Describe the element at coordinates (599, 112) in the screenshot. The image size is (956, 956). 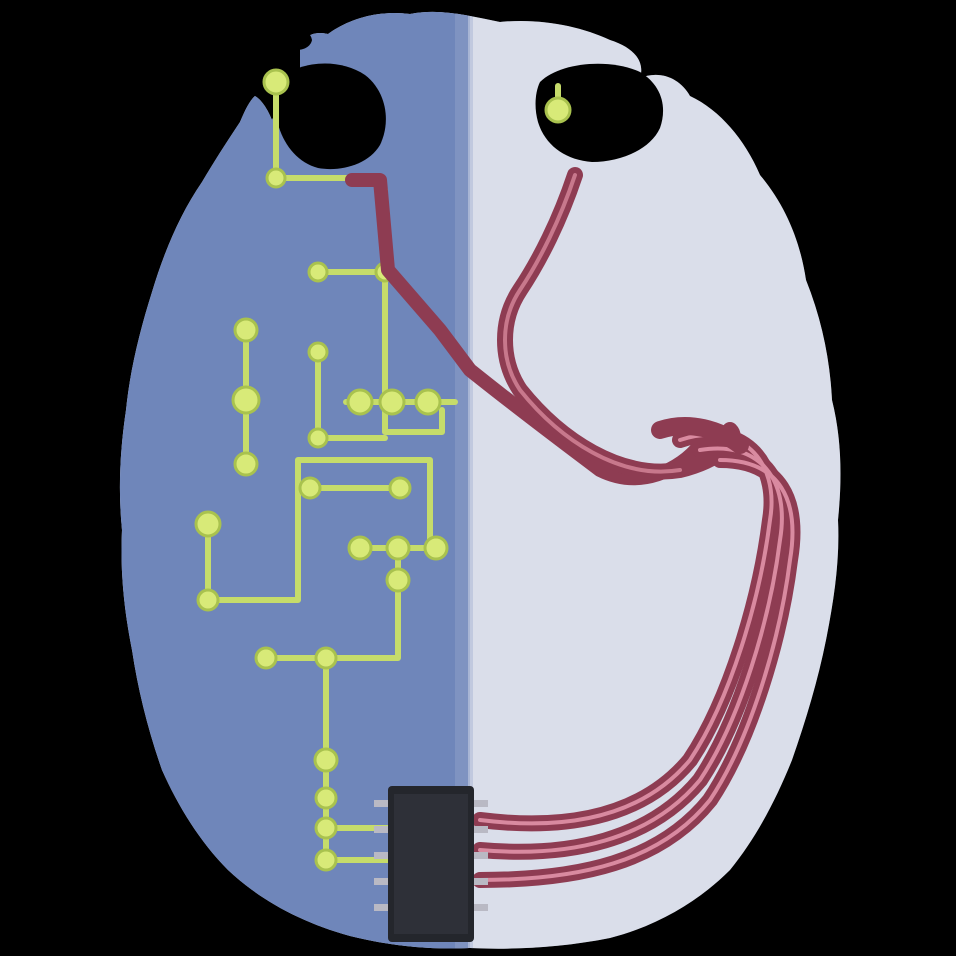
I see `top-hole-right` at that location.